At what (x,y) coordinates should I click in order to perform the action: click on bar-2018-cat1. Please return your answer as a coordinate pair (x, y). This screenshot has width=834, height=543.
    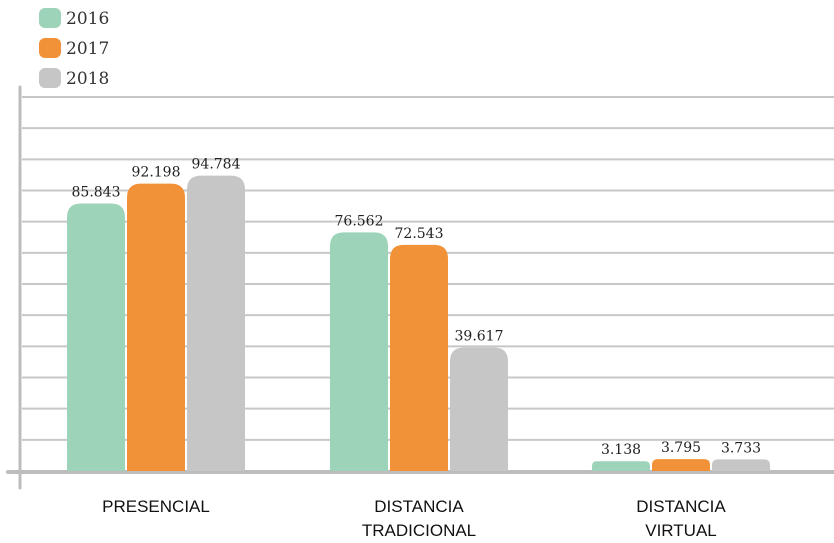
    Looking at the image, I should click on (479, 409).